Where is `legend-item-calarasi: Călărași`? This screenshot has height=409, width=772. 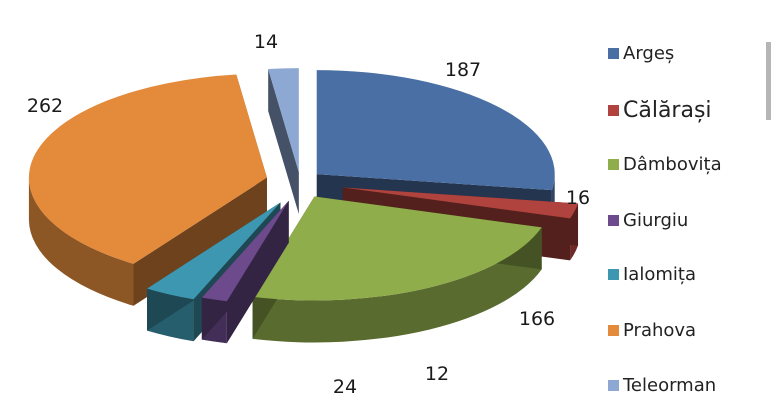 legend-item-calarasi: Călărași is located at coordinates (660, 110).